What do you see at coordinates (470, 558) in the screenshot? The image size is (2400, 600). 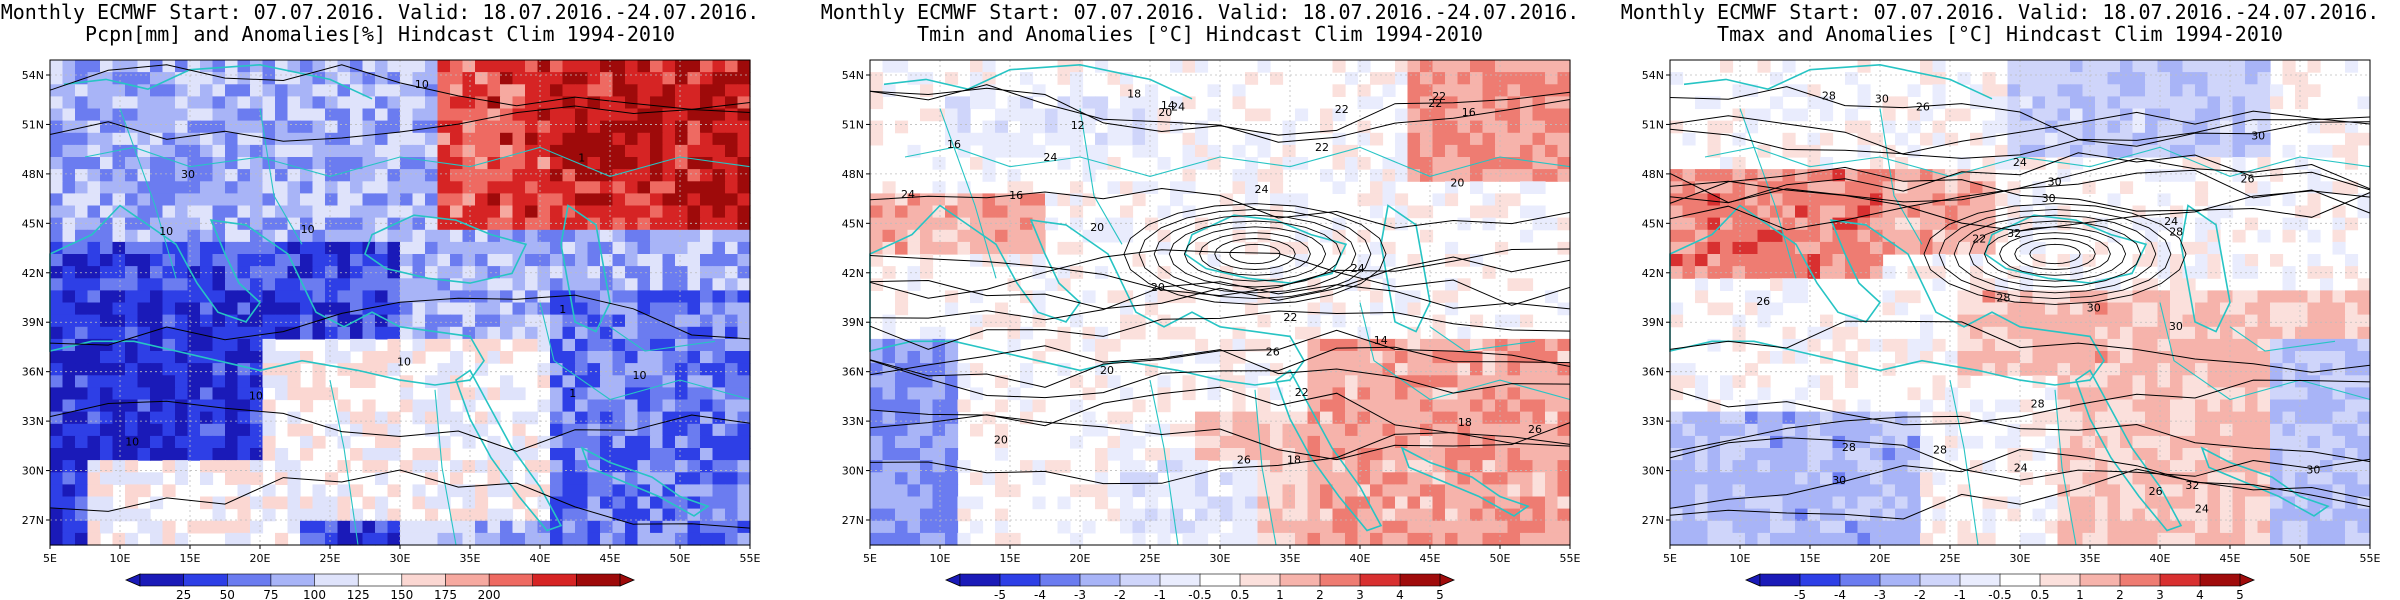 I see `lon-label: 35E` at bounding box center [470, 558].